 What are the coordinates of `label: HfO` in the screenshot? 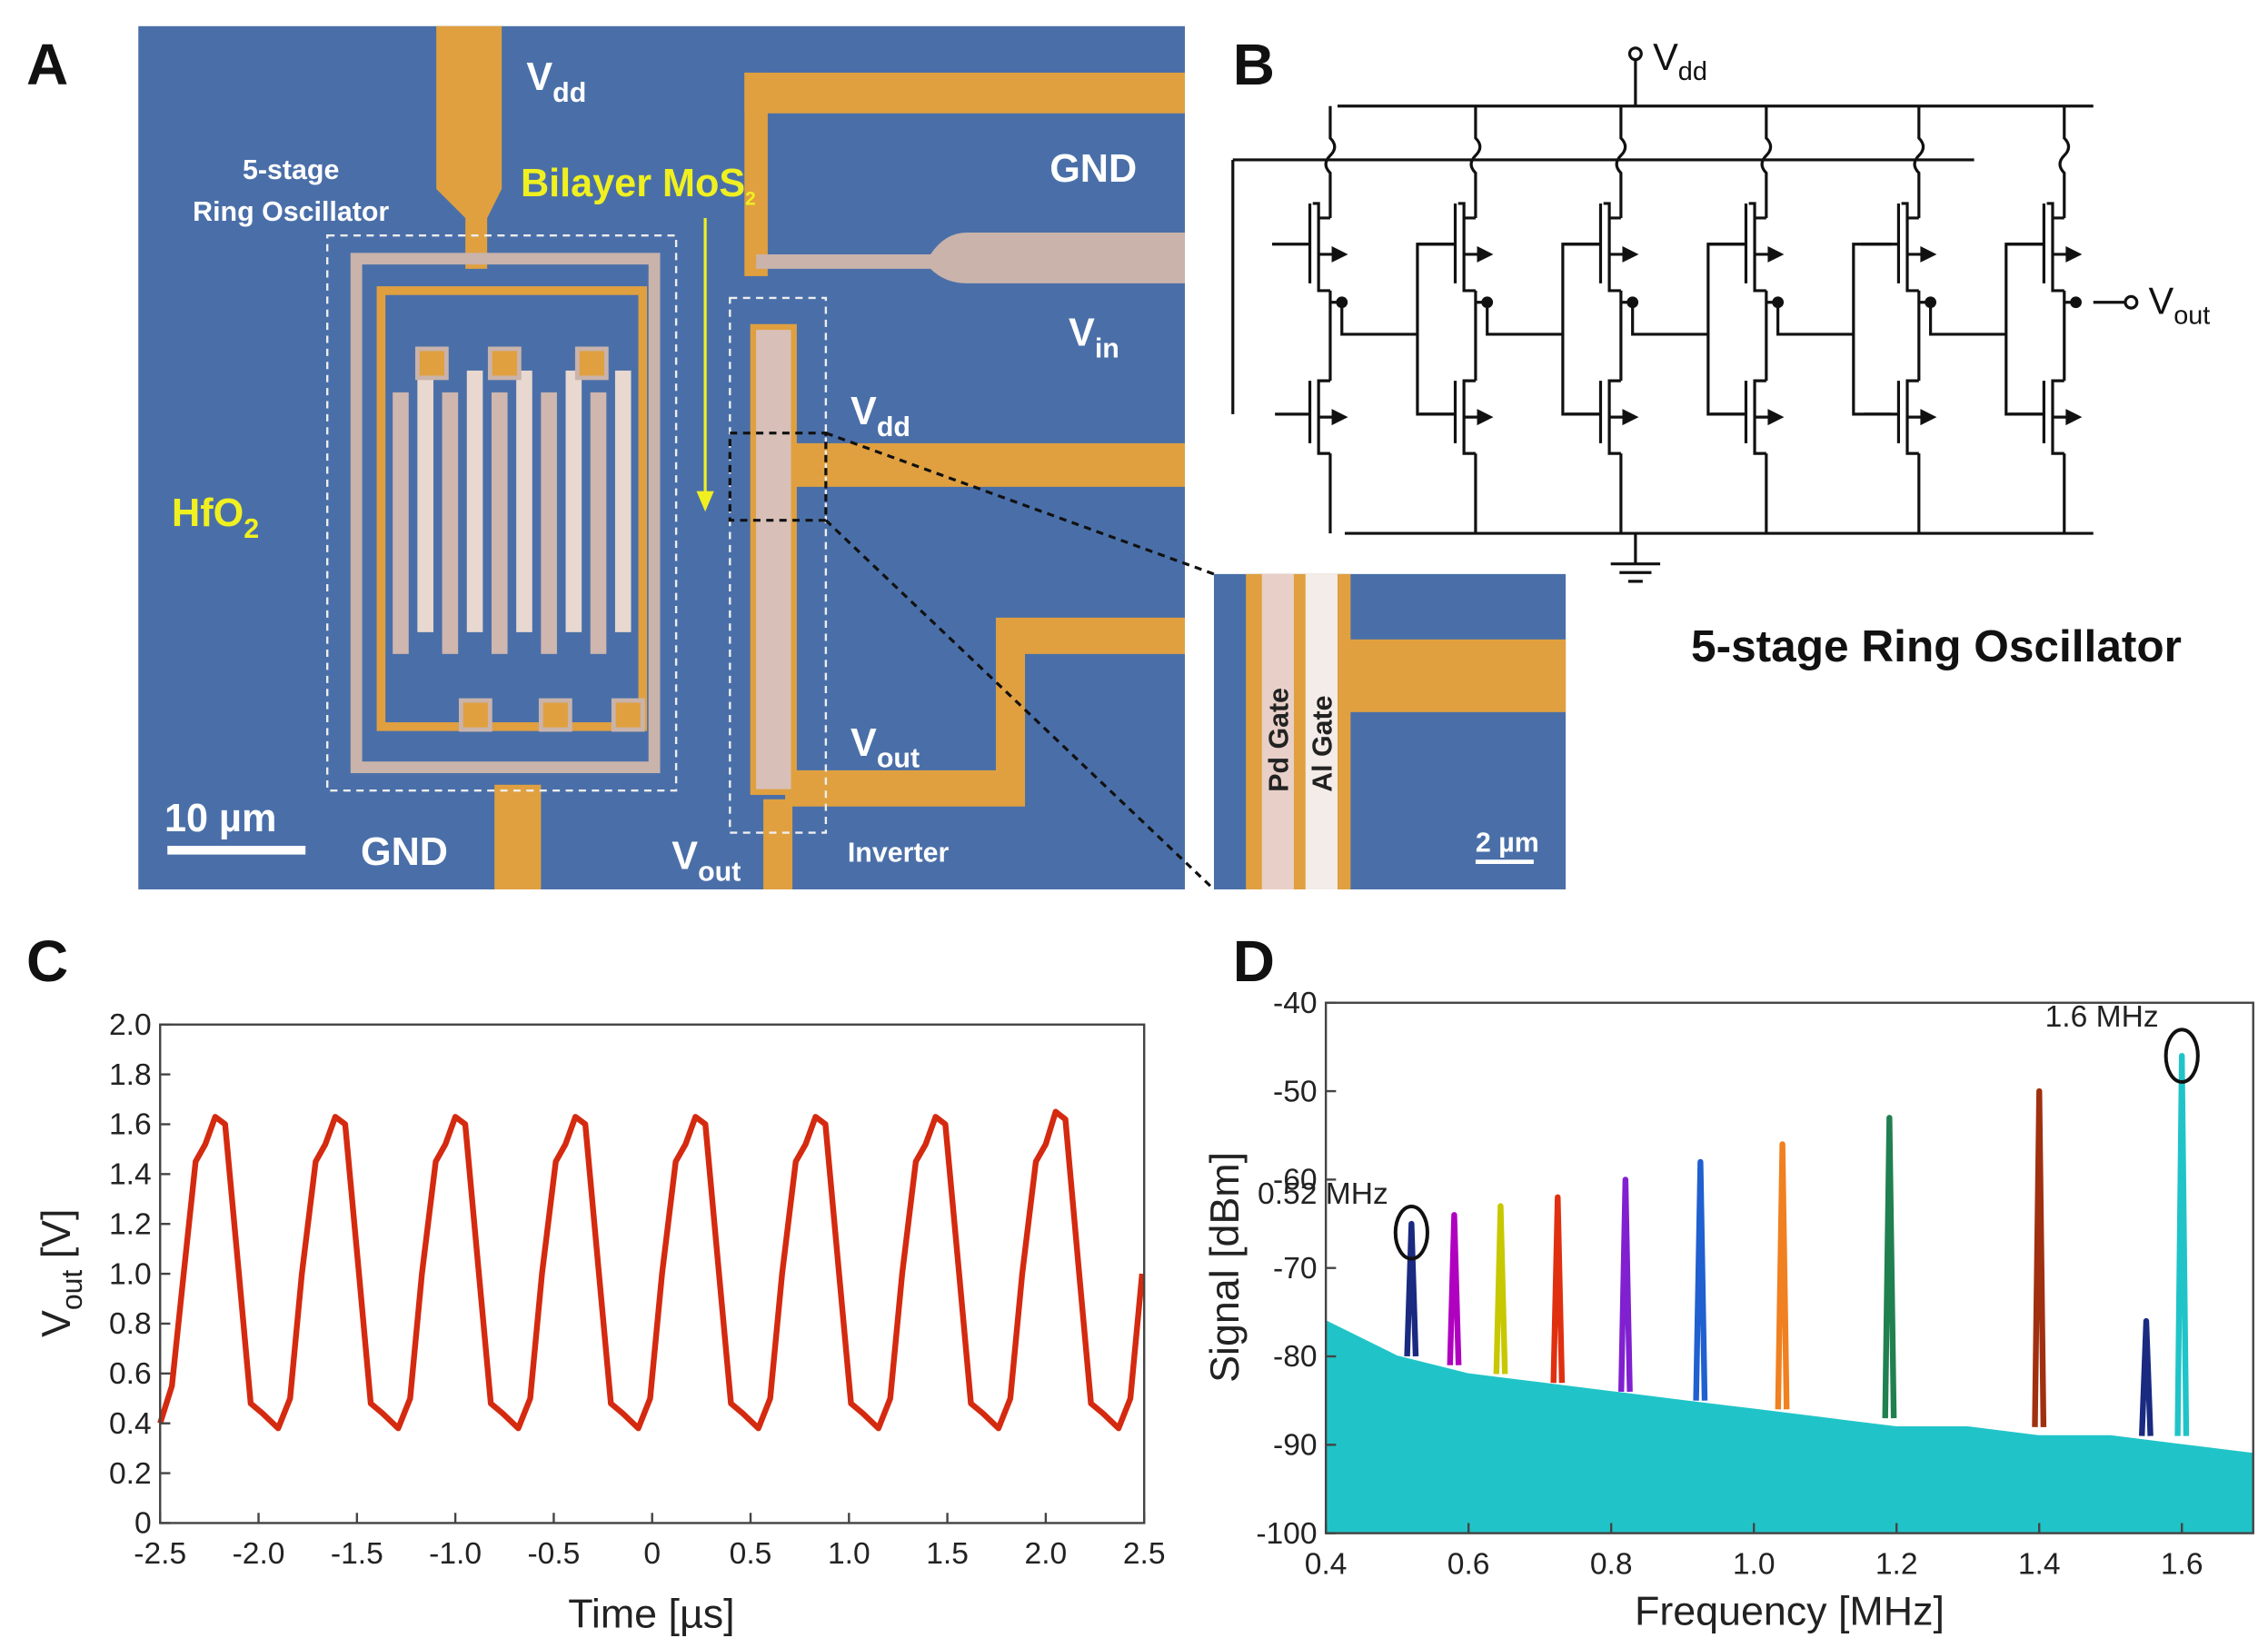 It's located at (208, 513).